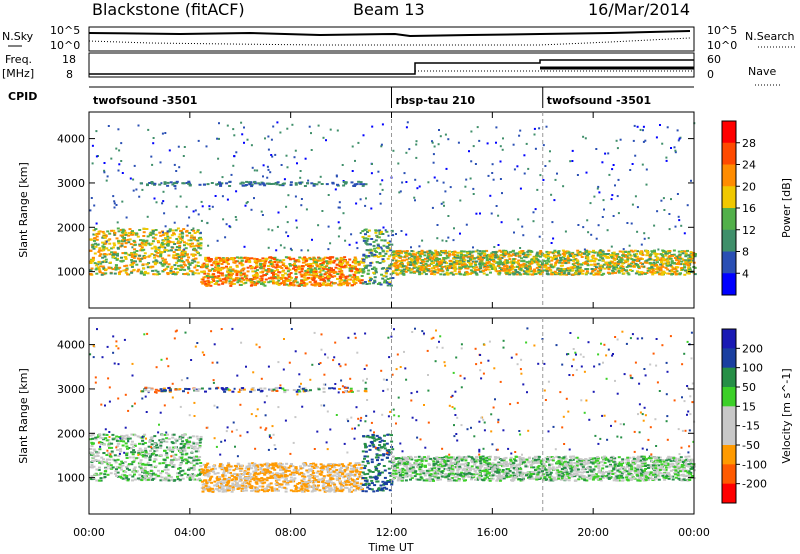 The width and height of the screenshot is (800, 554). I want to click on nsearch-tick-low: 10^0, so click(722, 45).